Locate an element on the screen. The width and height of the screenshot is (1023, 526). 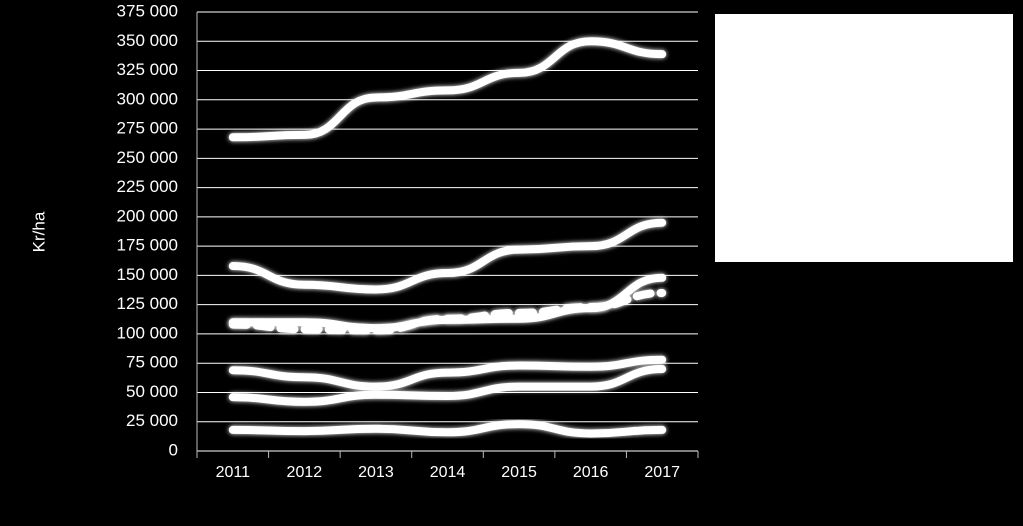
y-tick-label: 325 000 is located at coordinates (147, 69).